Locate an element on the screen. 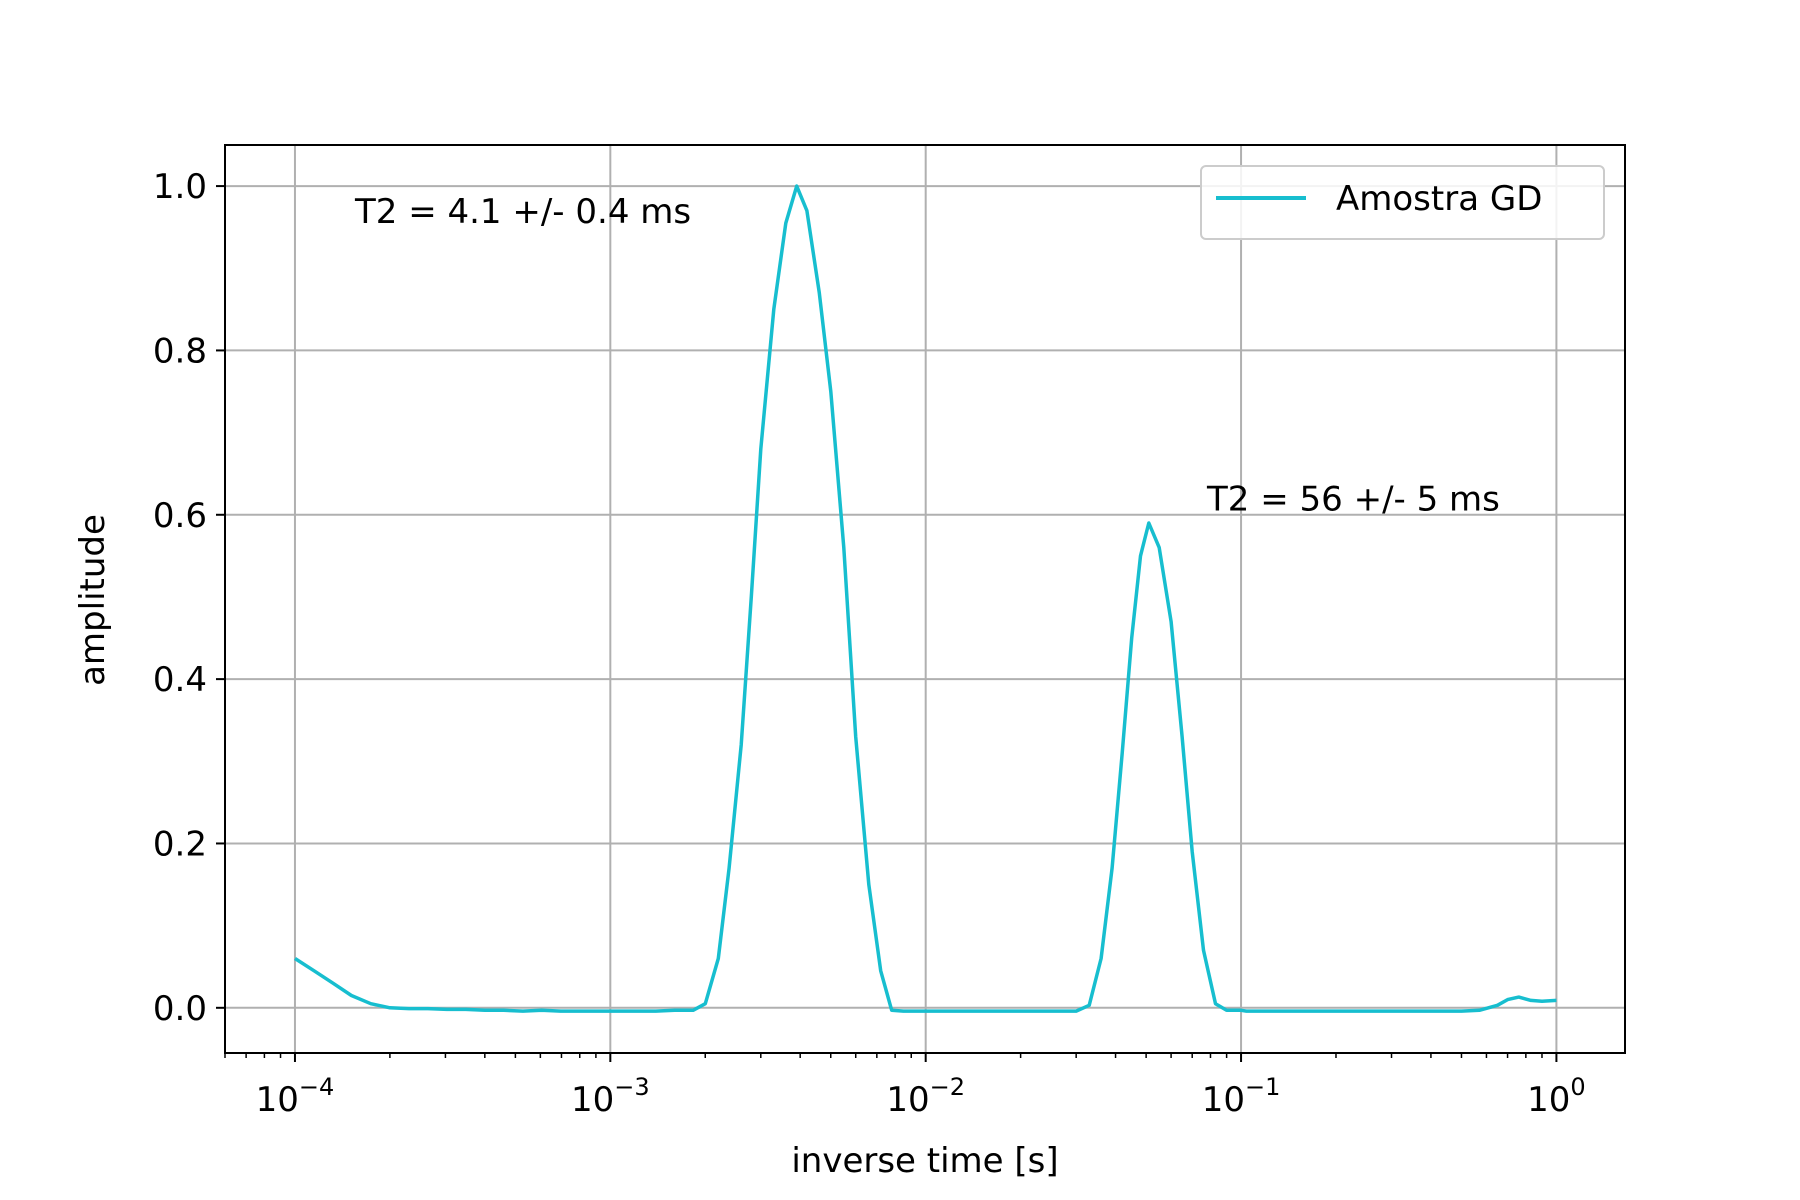  y-tick-label: 1.0 is located at coordinates (180, 187).